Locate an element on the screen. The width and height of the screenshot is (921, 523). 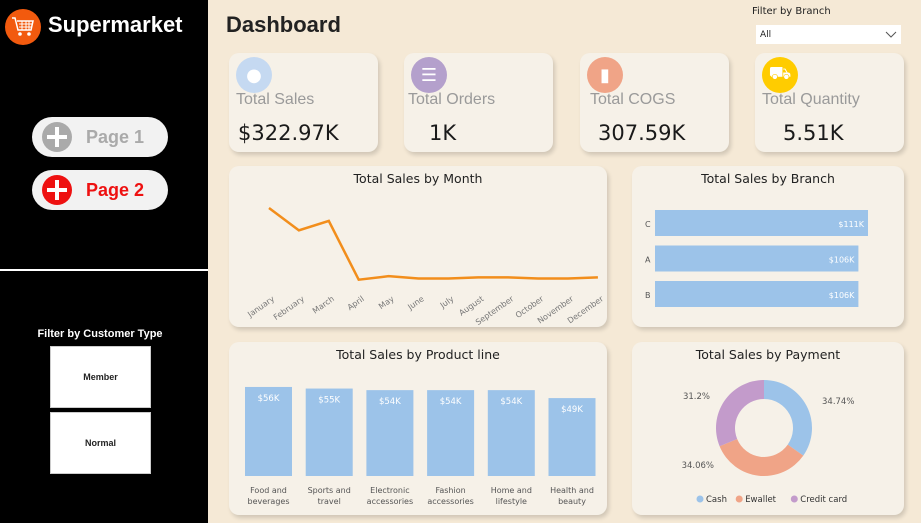
data-label: 34.74% is located at coordinates (838, 402).